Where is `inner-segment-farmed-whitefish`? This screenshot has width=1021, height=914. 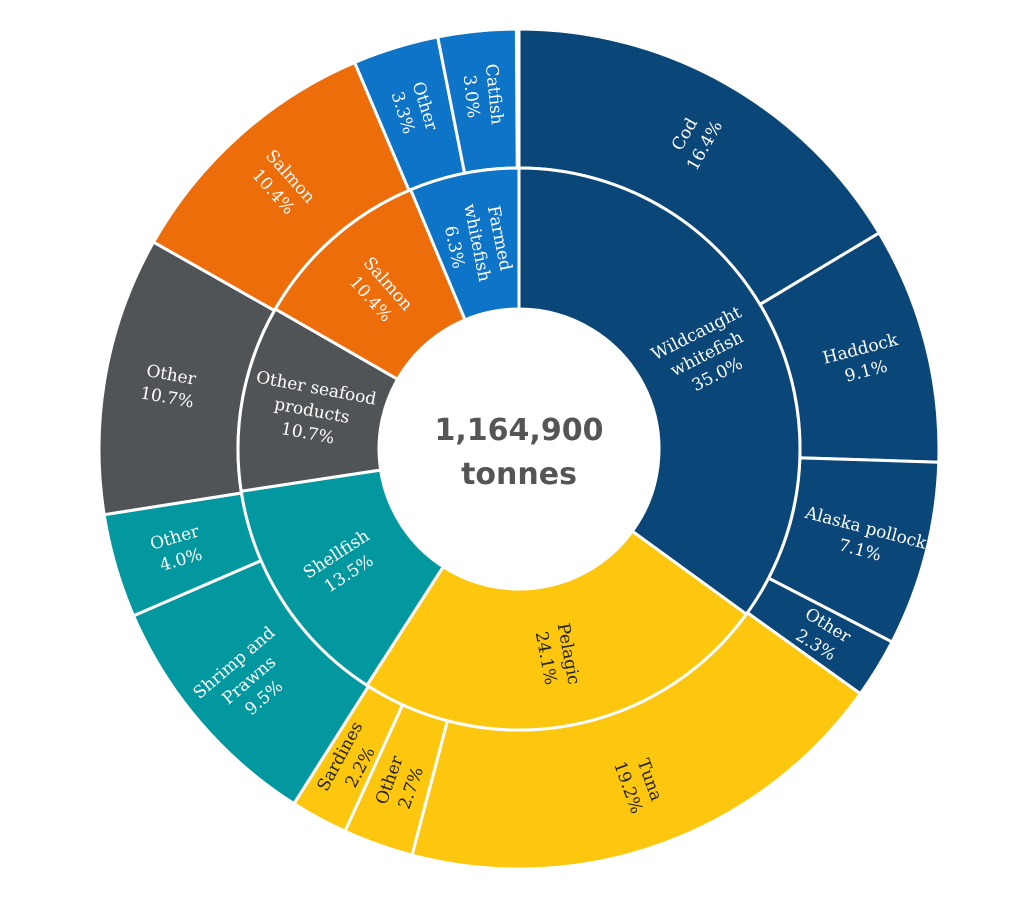
inner-segment-farmed-whitefish is located at coordinates (464, 244).